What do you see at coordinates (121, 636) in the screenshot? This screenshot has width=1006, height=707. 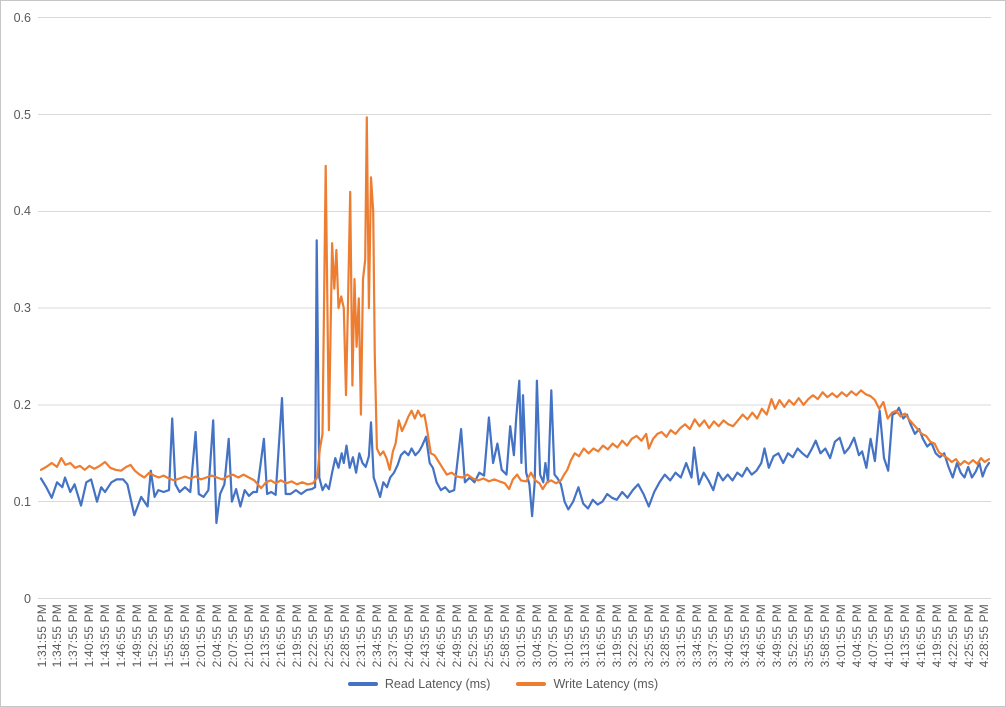 I see `x-tick-label: 1:46:55 PM` at bounding box center [121, 636].